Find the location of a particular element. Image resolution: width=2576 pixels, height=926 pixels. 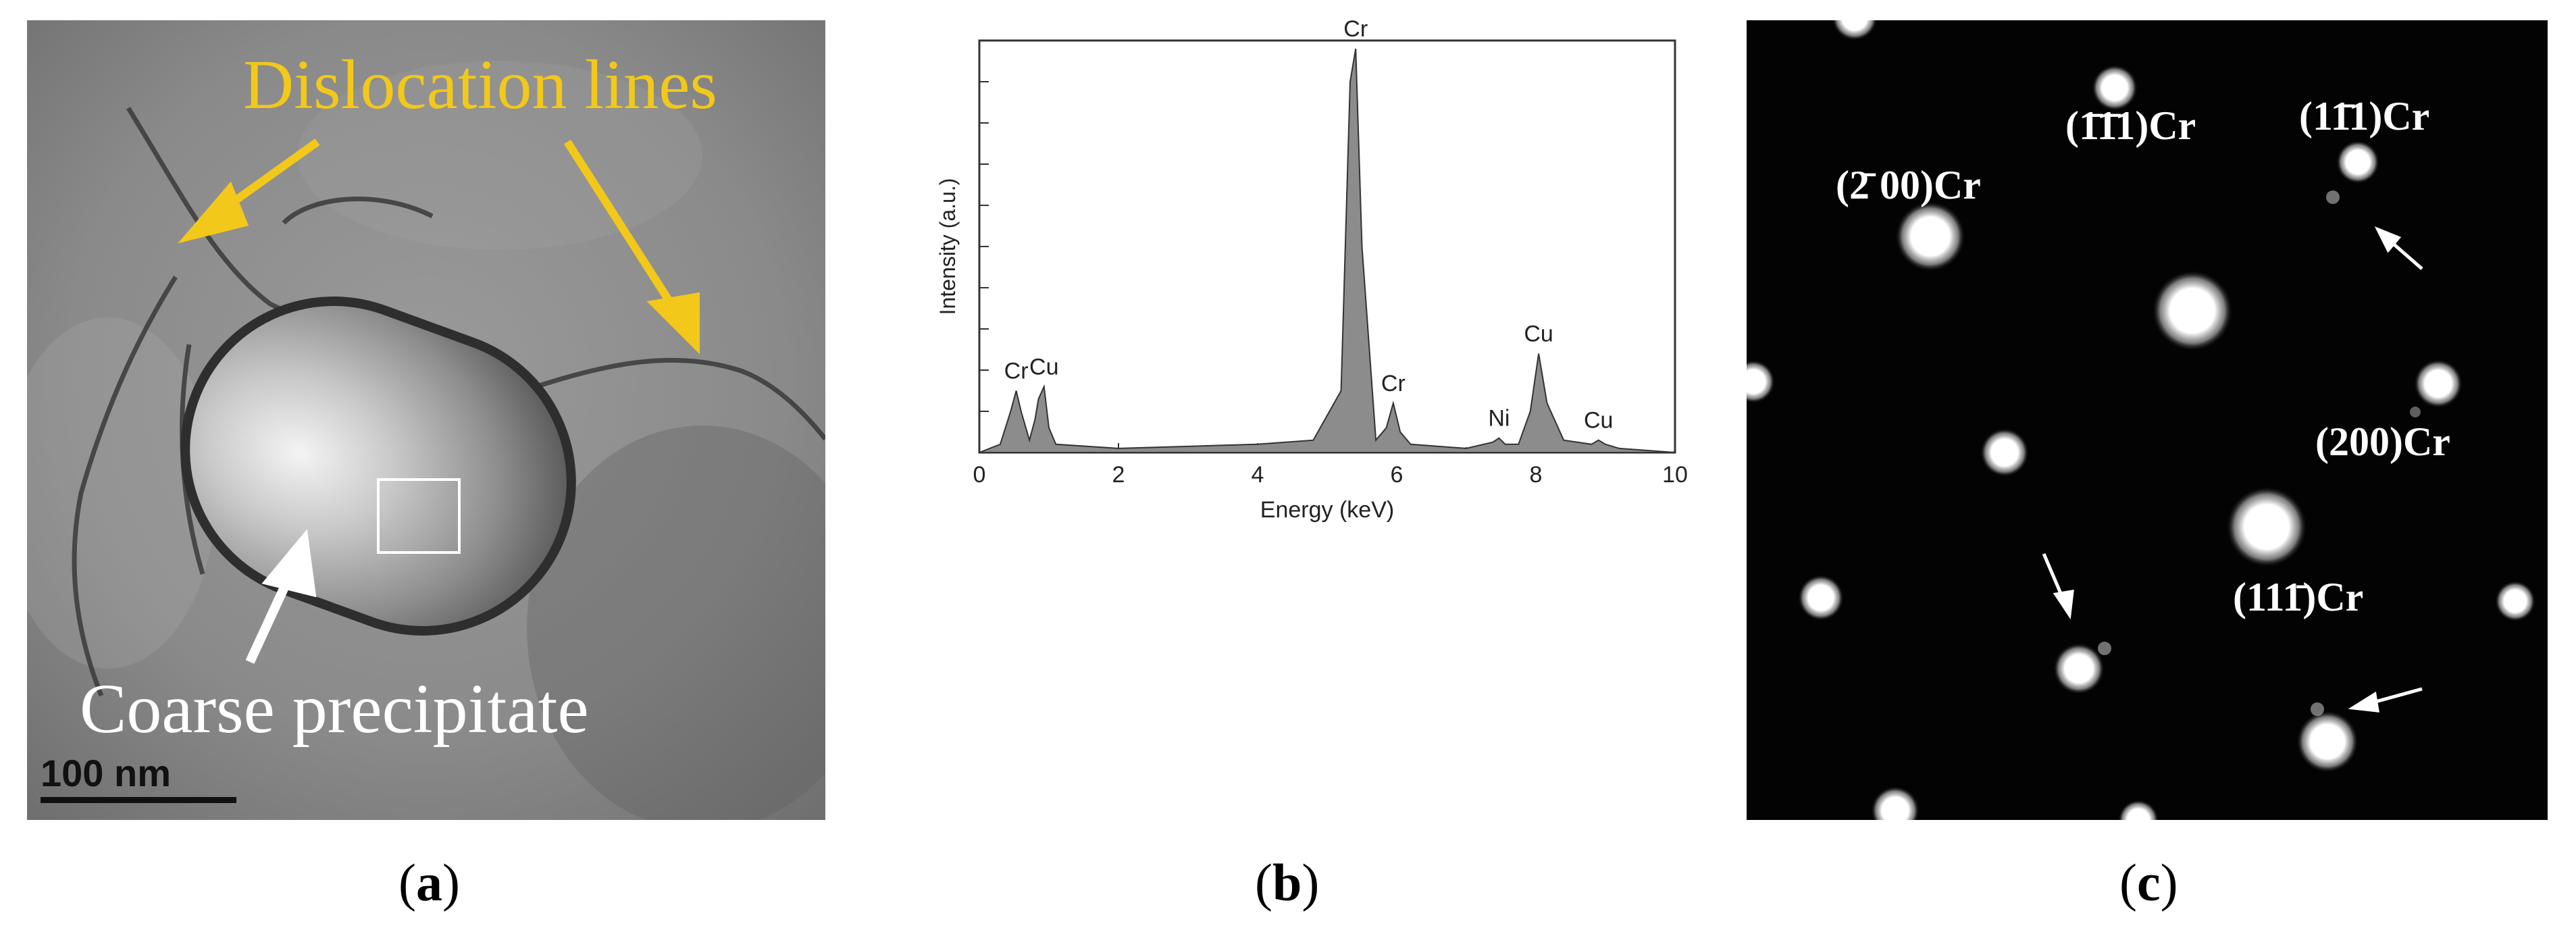

label-bar1bar11: (1̄1̄1)Cr is located at coordinates (2130, 125).